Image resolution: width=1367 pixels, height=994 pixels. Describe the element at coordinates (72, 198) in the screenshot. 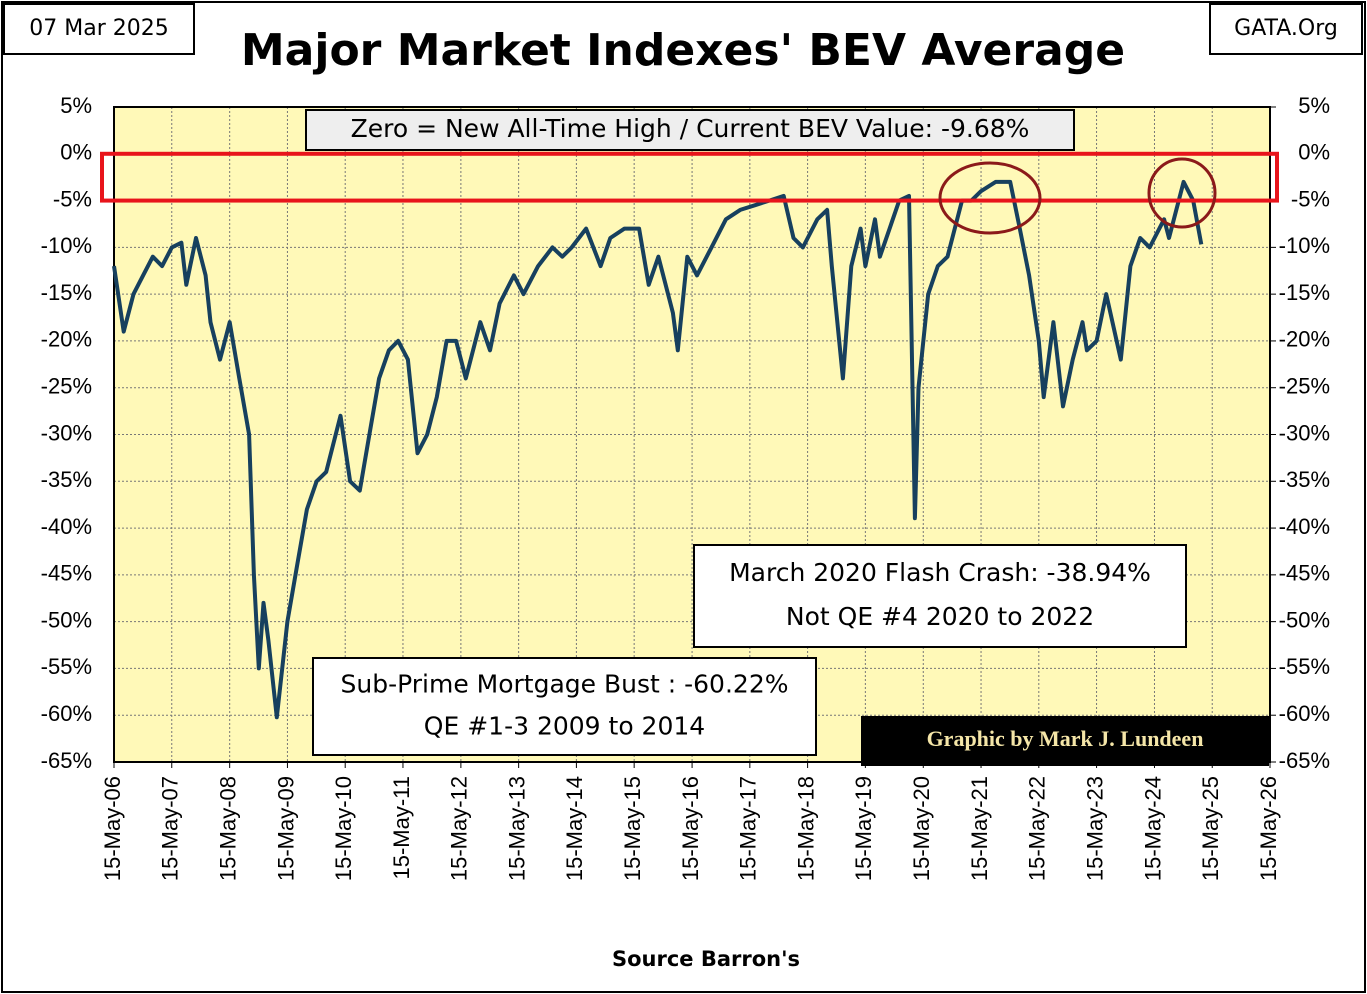

I see `y-tick-label: -5%` at that location.